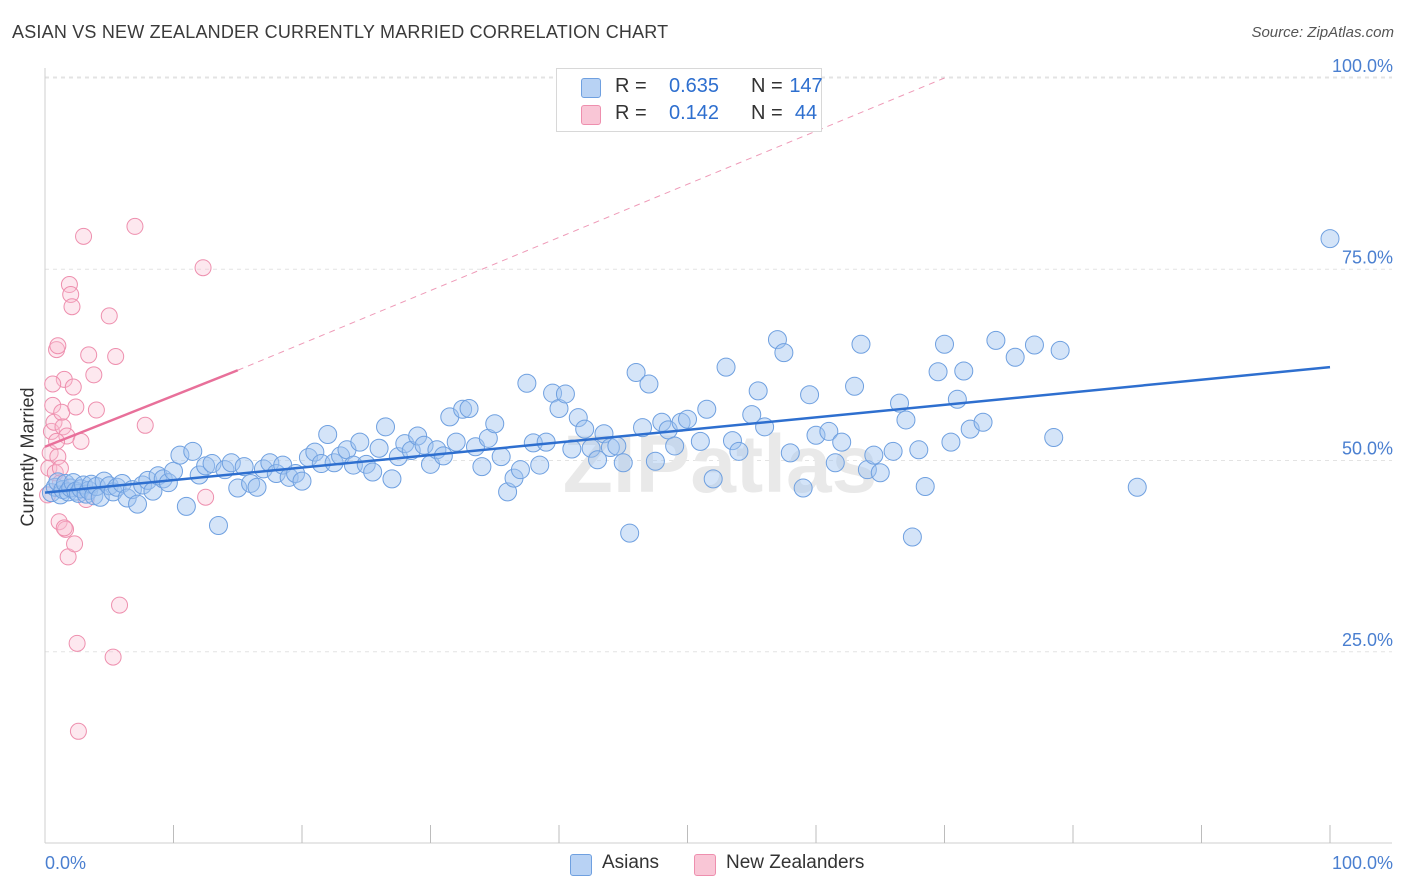  What do you see at coordinates (694, 86) in the screenshot?
I see `legend-r-value: 0.635` at bounding box center [694, 86].